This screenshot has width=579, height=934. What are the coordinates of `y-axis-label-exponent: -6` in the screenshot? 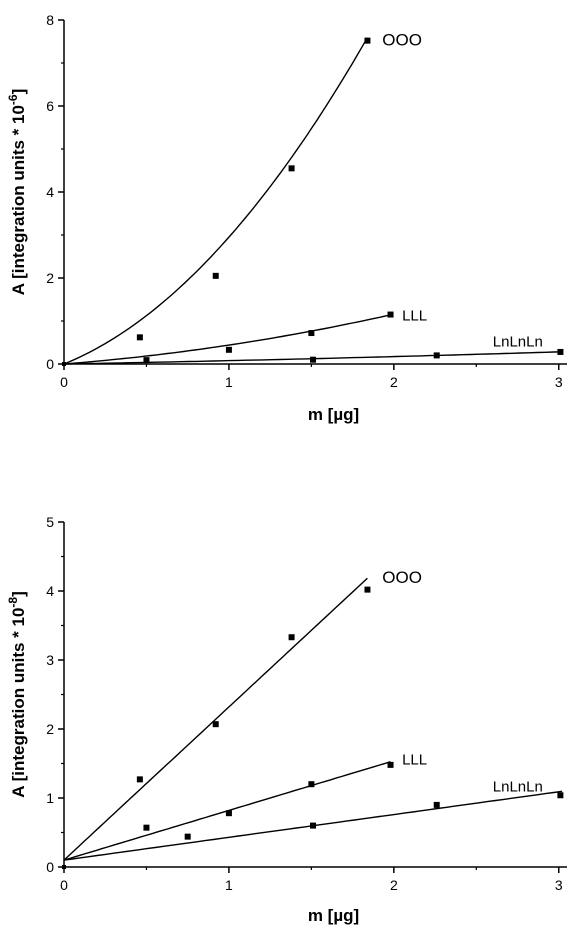 It's located at (13, 99).